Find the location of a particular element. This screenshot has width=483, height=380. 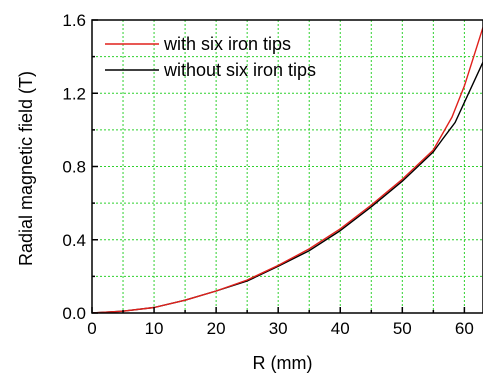

x-axis-title: R (mm) is located at coordinates (283, 363).